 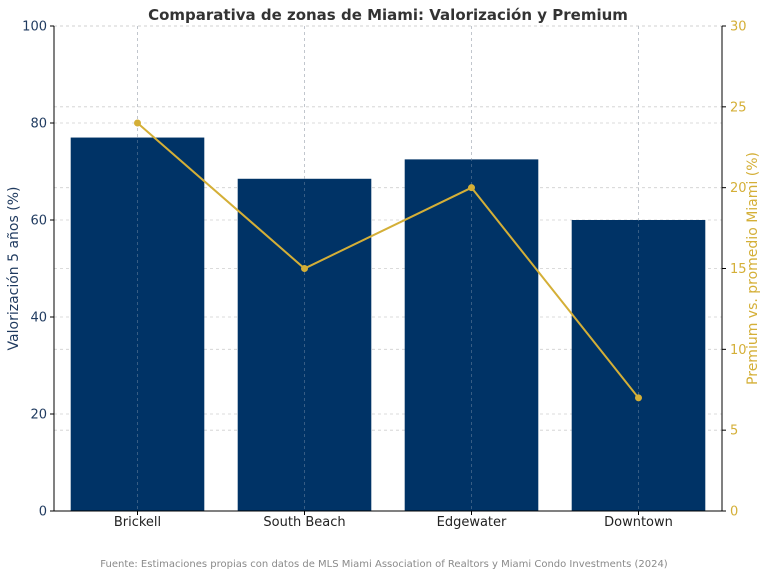 What do you see at coordinates (638, 398) in the screenshot?
I see `premium-point-downtown` at bounding box center [638, 398].